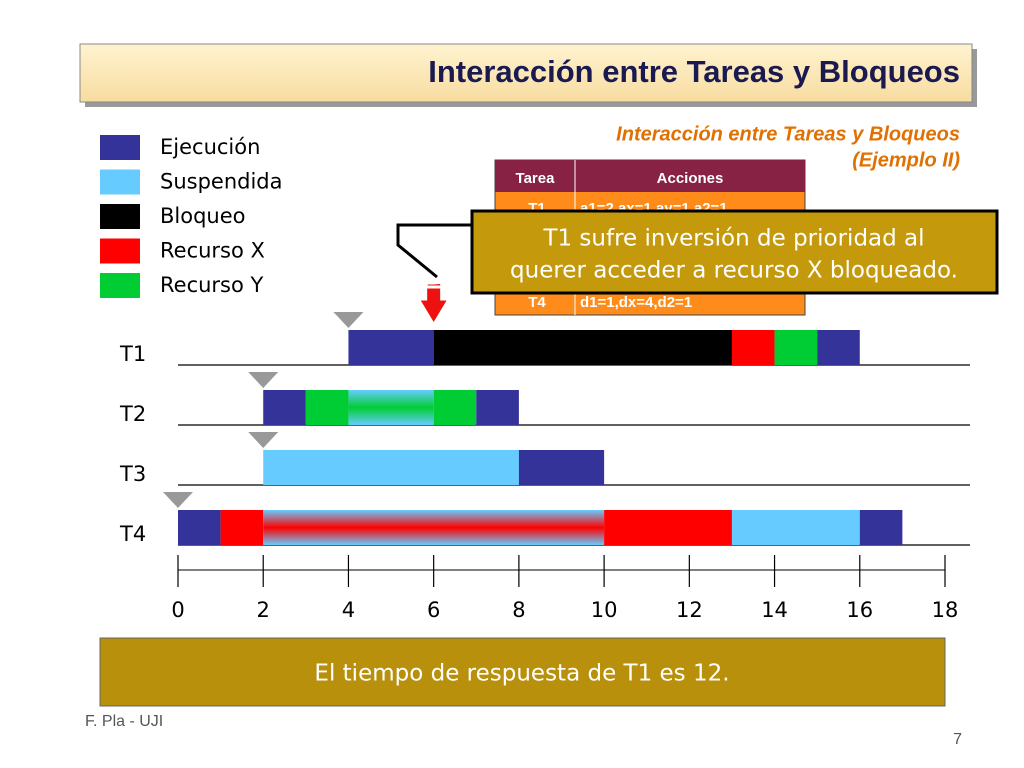 This screenshot has height=768, width=1024. Describe the element at coordinates (221, 182) in the screenshot. I see `legend-label: Suspendida` at that location.